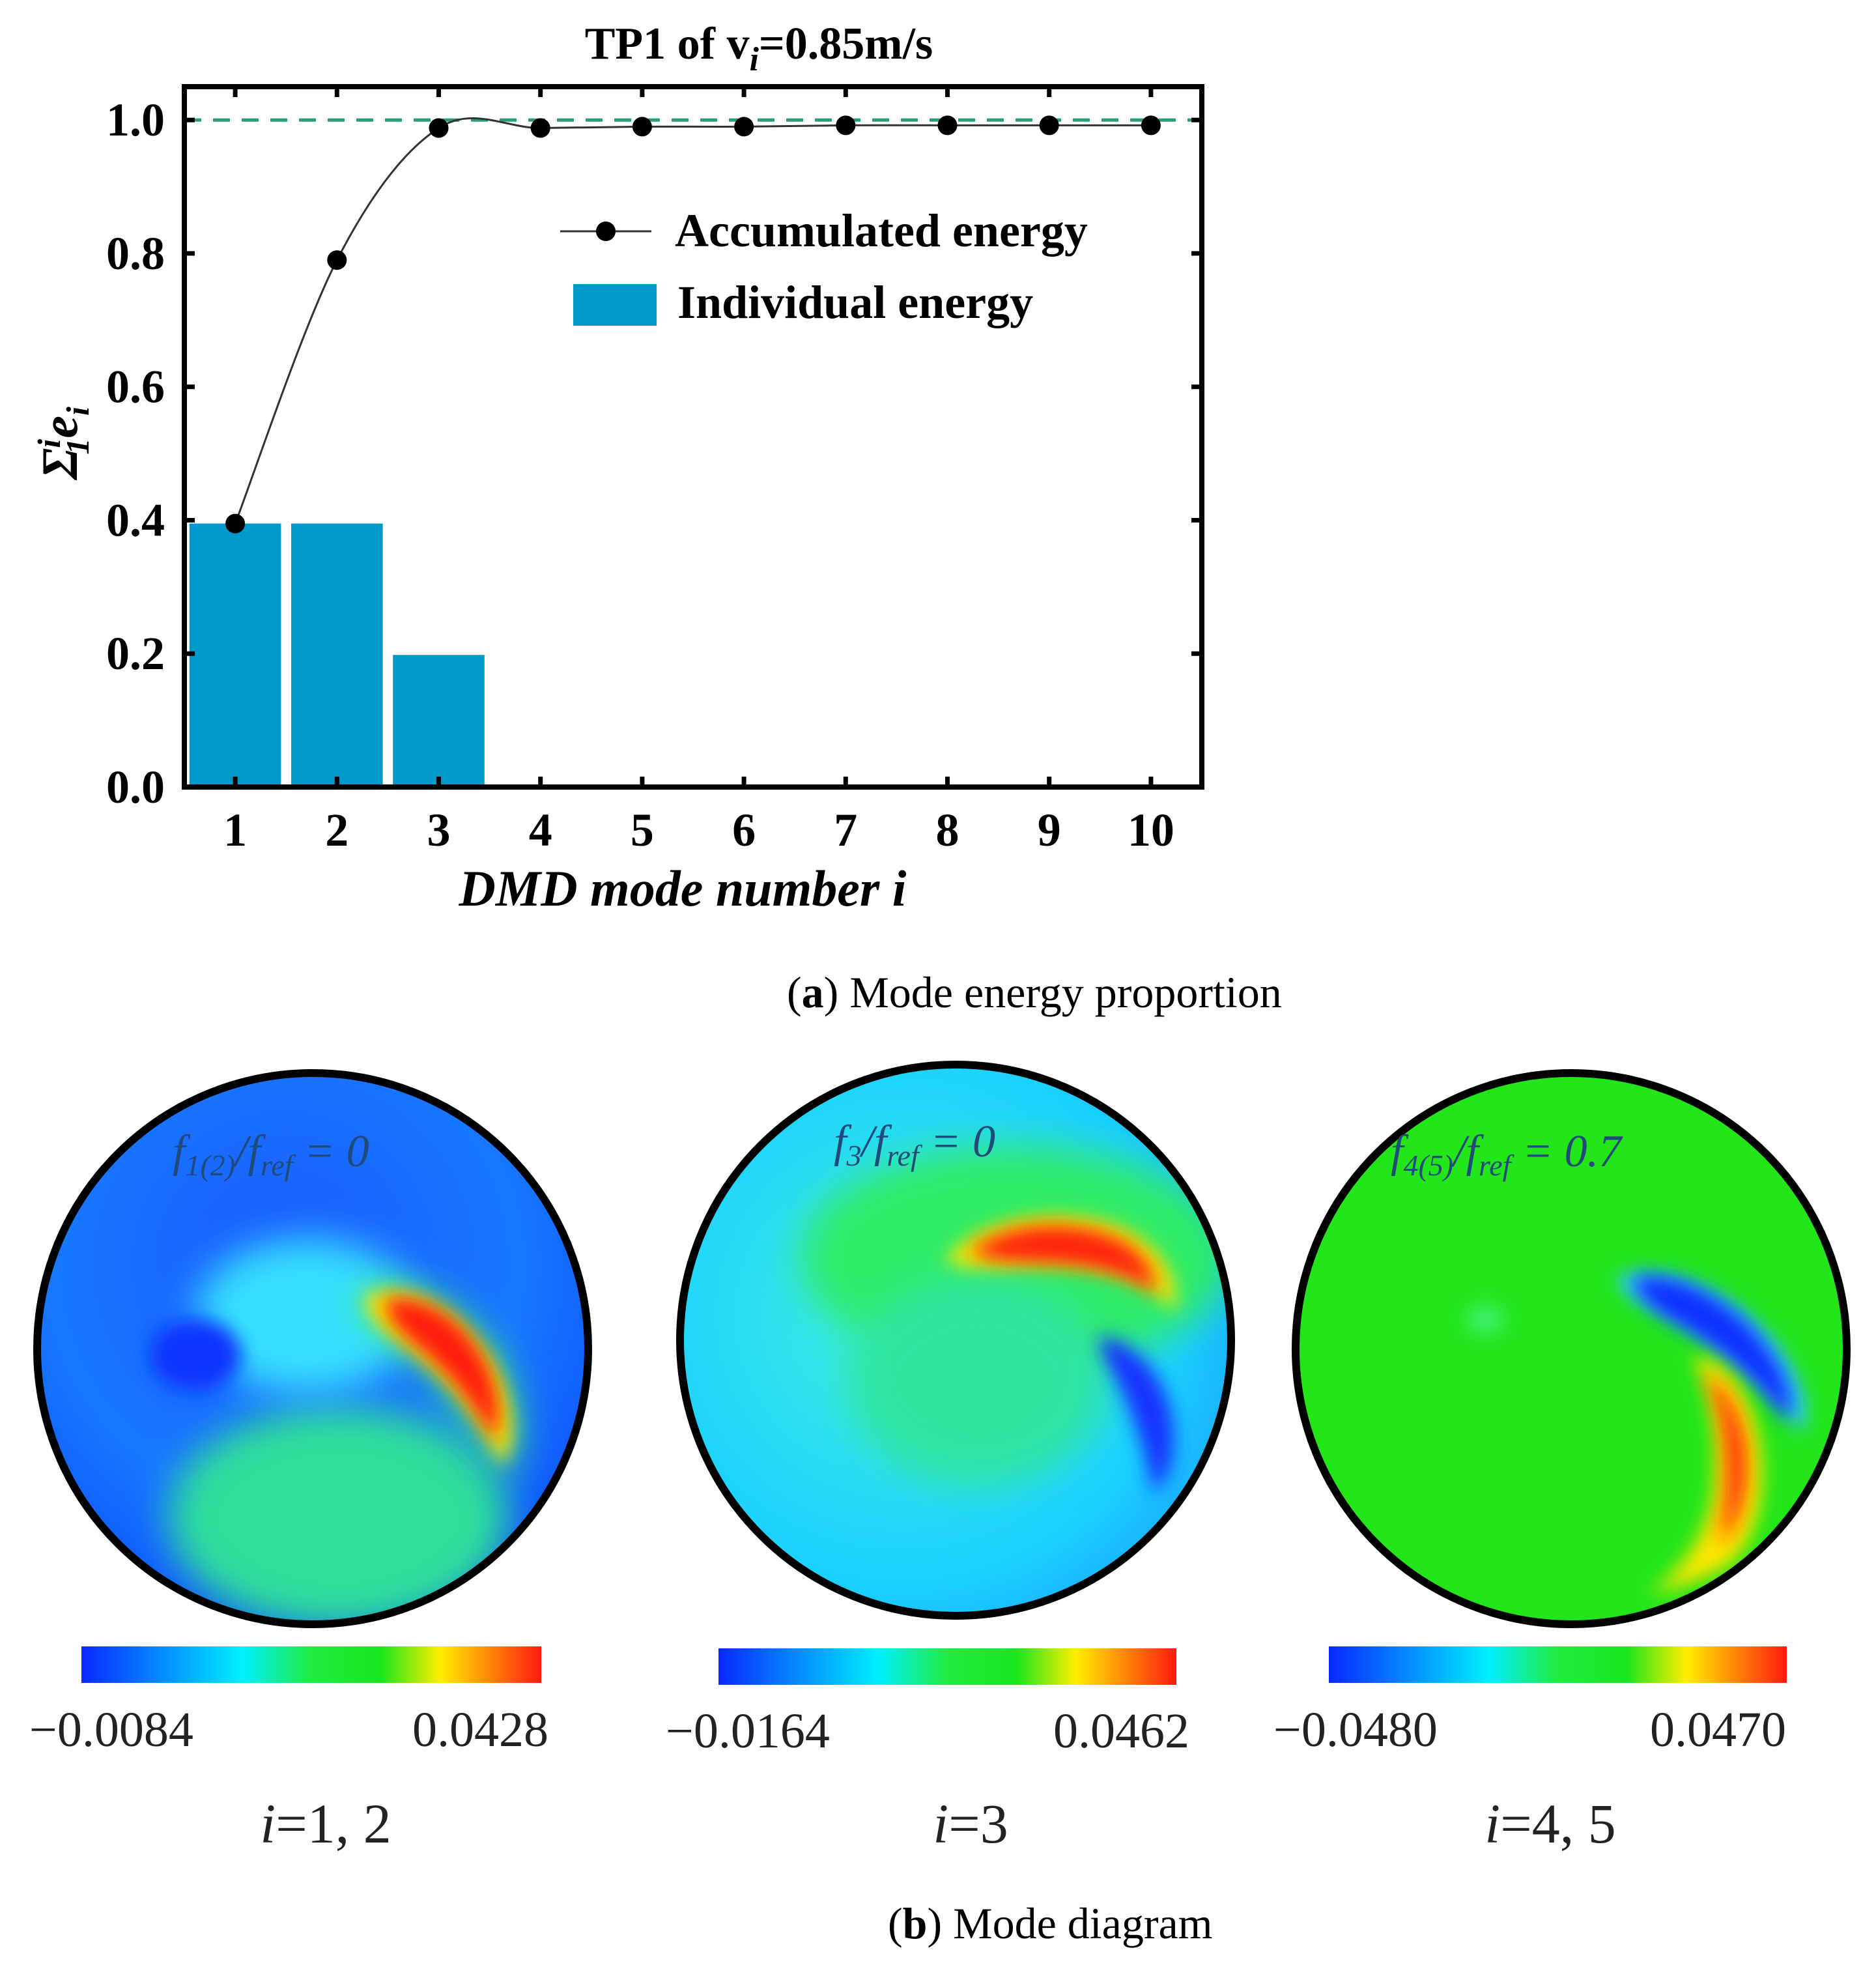 The width and height of the screenshot is (1876, 1965). I want to click on mode3-red-arc, so click(1063, 1259).